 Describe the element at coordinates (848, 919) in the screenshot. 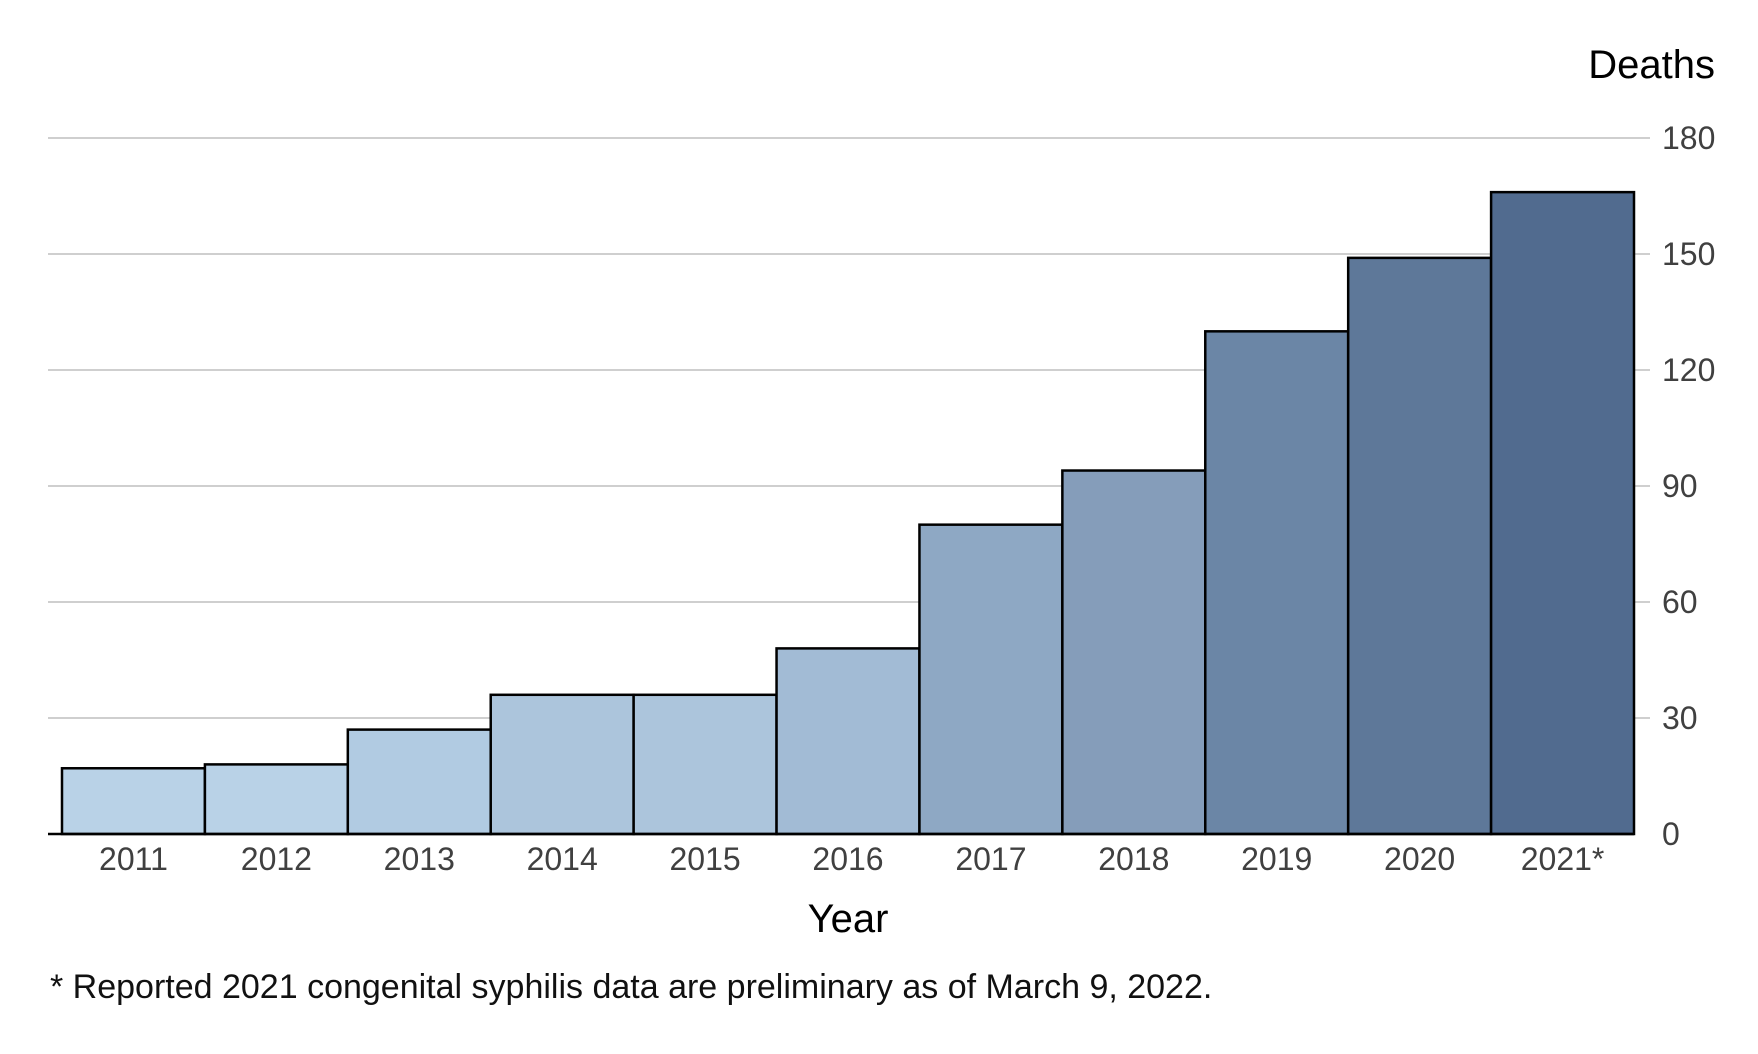

I see `x-axis-title: Year` at that location.